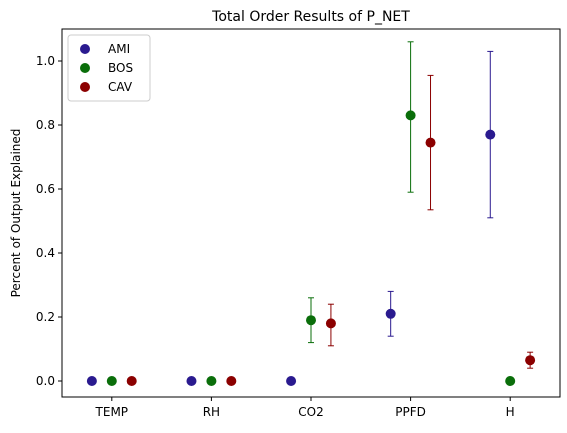 The height and width of the screenshot is (433, 567). Describe the element at coordinates (112, 412) in the screenshot. I see `x-tick-label: TEMP` at that location.